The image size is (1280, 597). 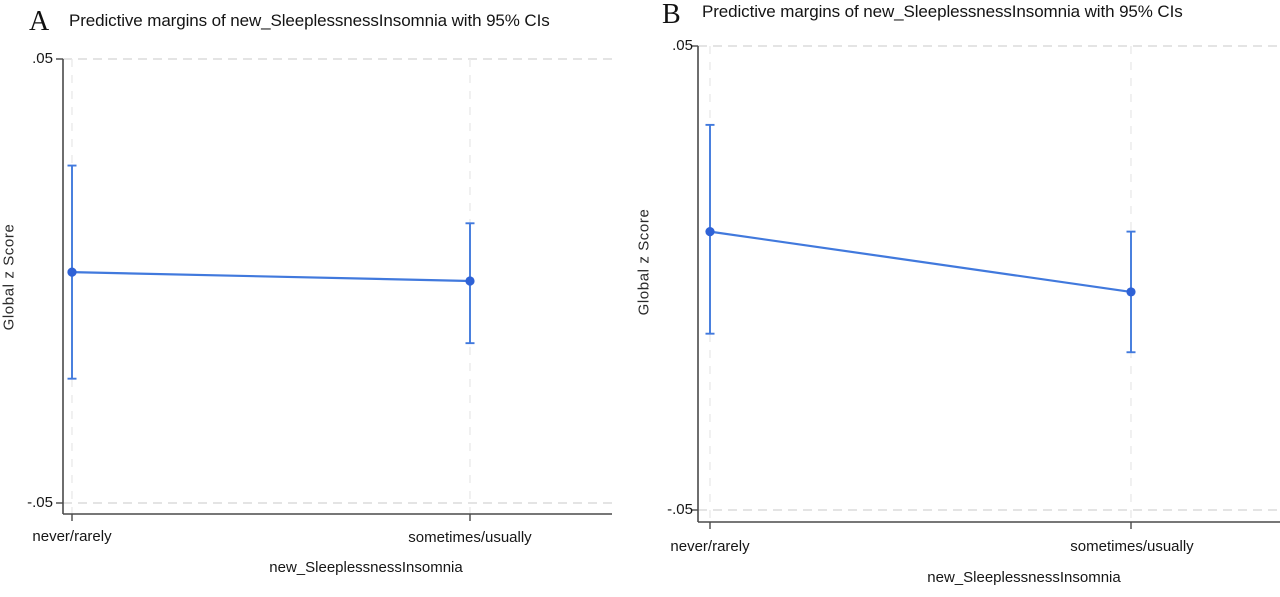 What do you see at coordinates (1132, 546) in the screenshot?
I see `panel-b-category-sometimes-usually: sometimes/usually` at bounding box center [1132, 546].